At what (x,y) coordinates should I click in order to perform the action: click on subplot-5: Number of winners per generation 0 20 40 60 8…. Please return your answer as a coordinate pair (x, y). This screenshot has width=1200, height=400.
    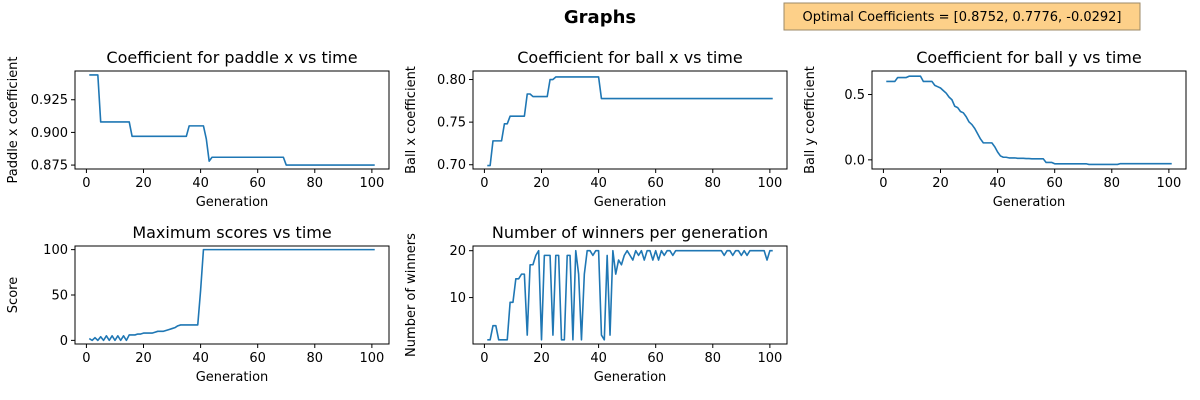
    Looking at the image, I should click on (596, 304).